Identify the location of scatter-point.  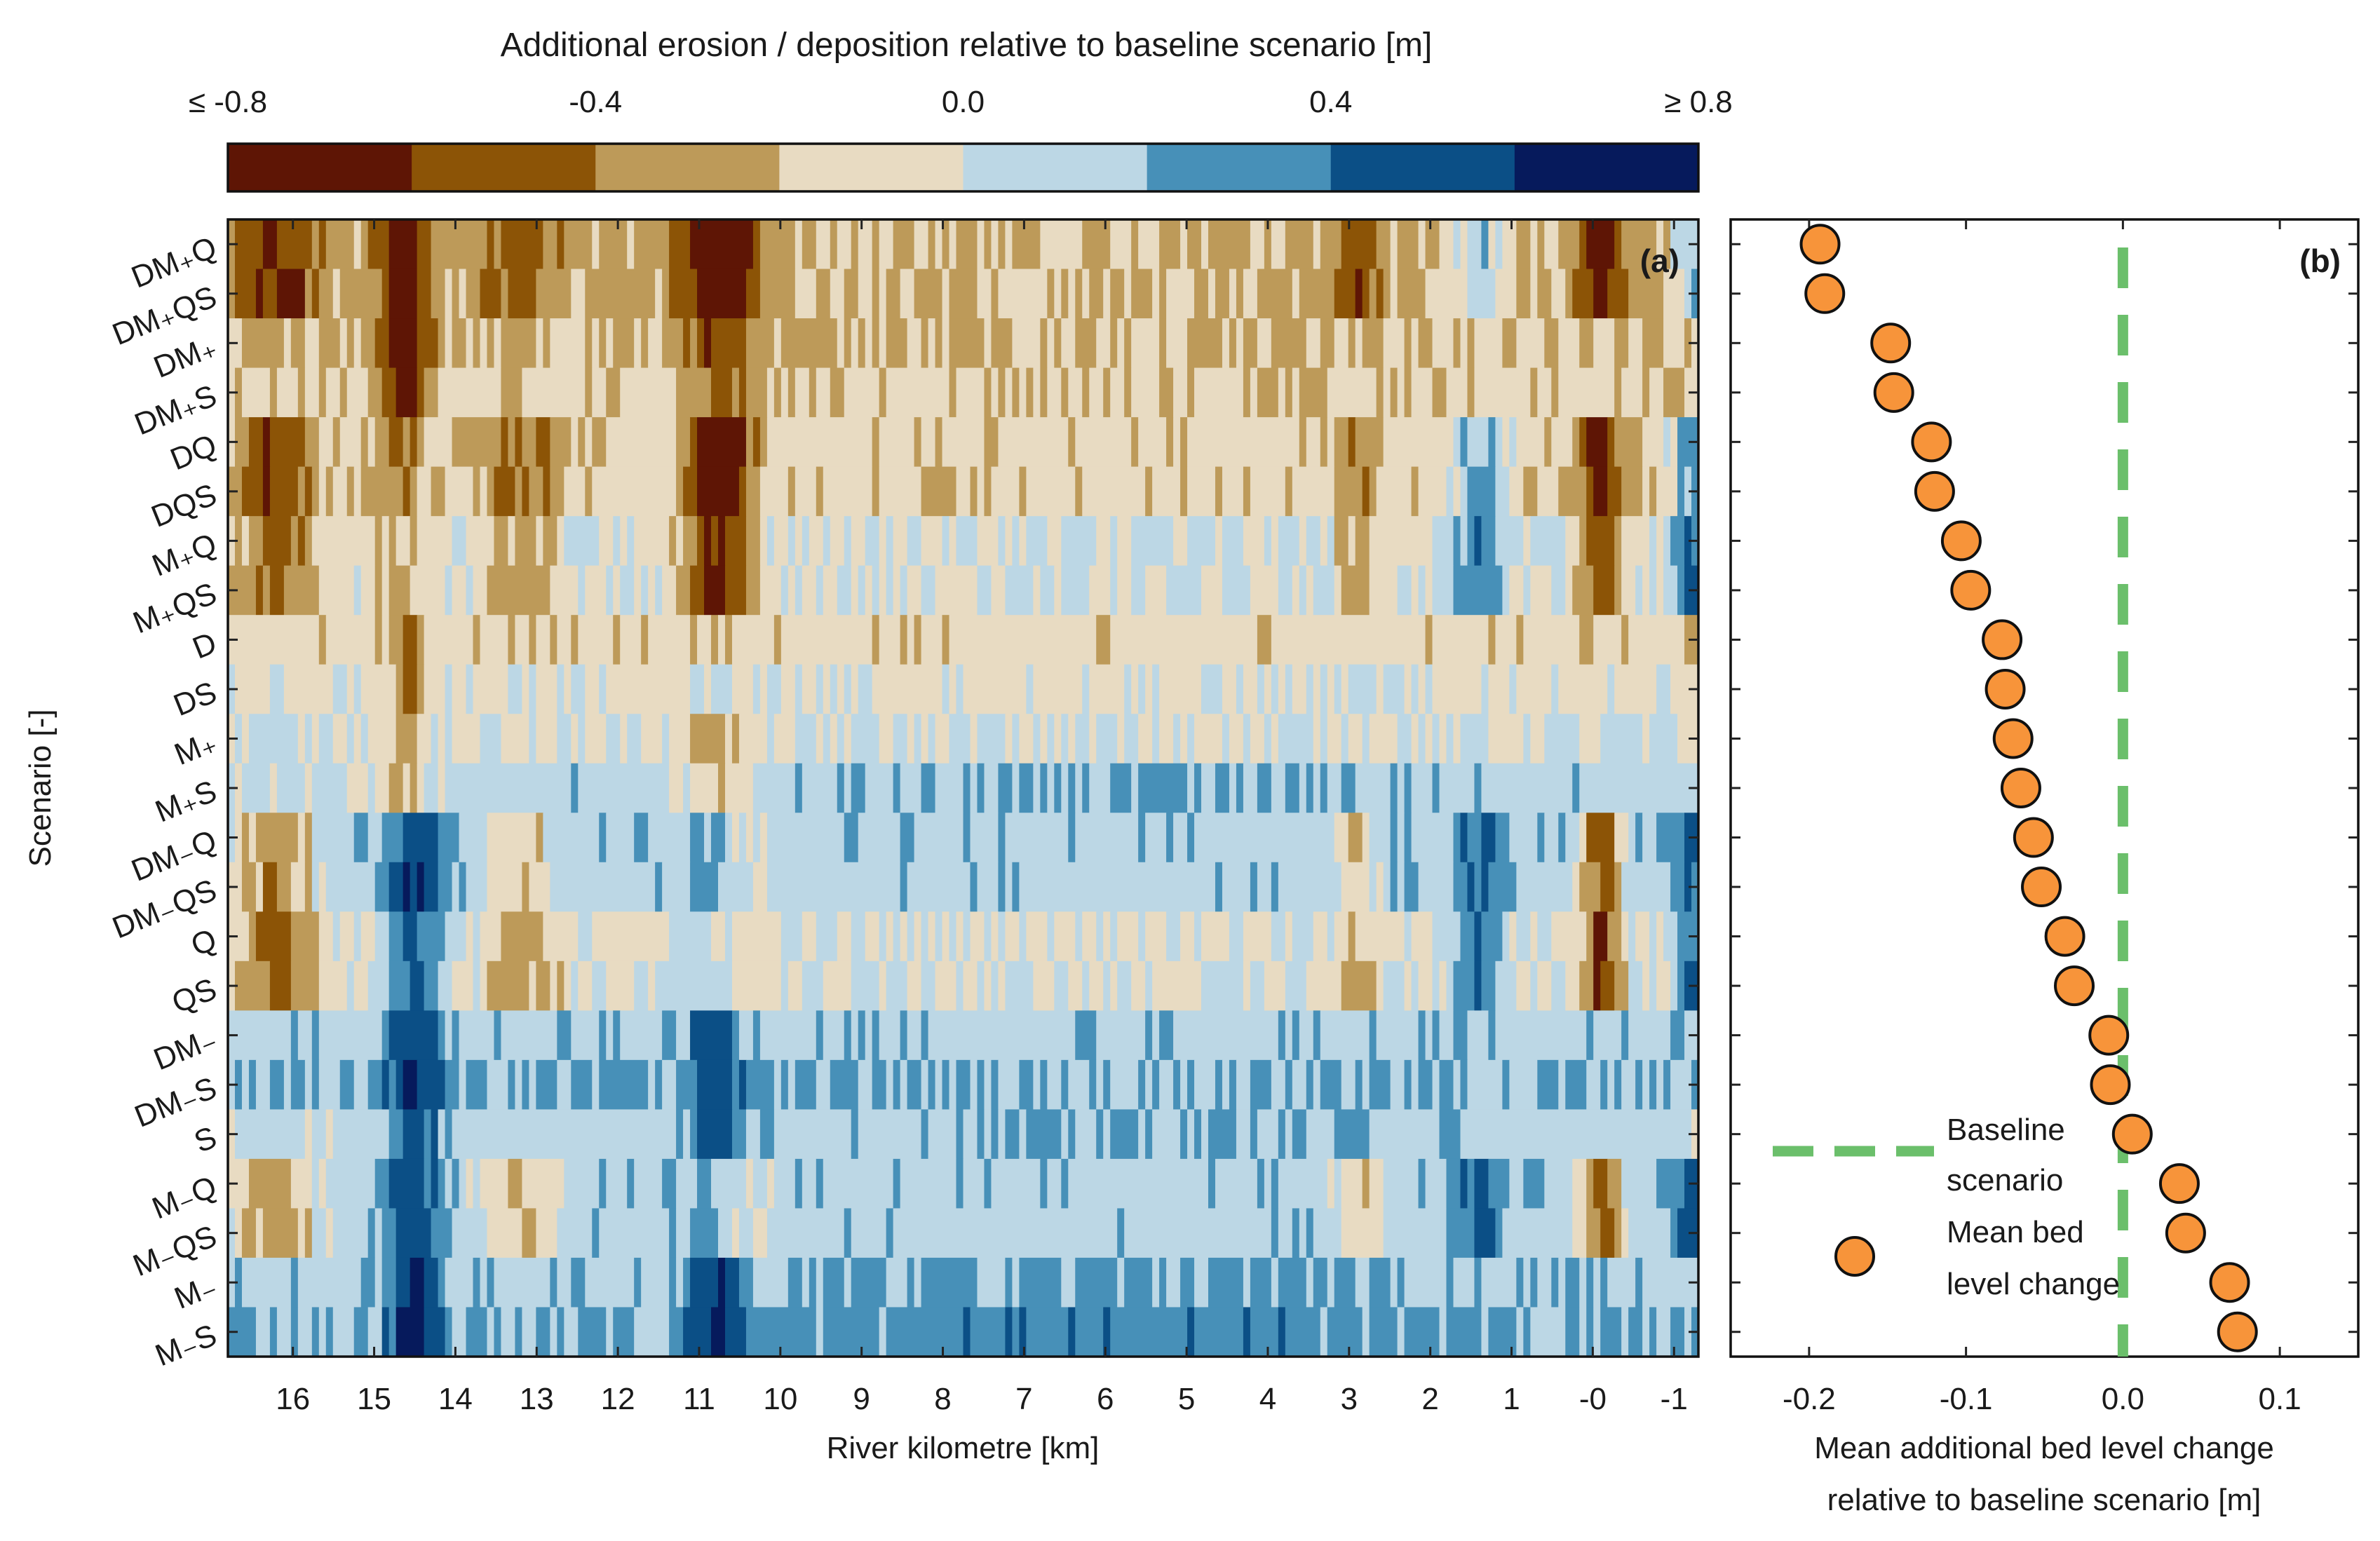
(2064, 936).